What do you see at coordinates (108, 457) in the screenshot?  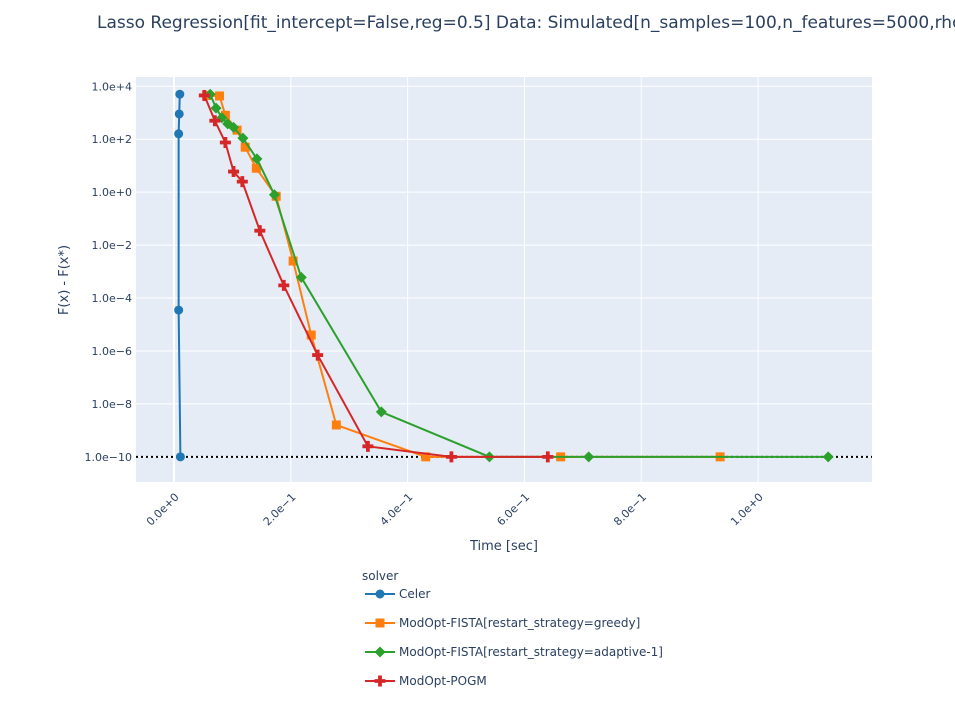 I see `y-tick-label: 1.0e−10` at bounding box center [108, 457].